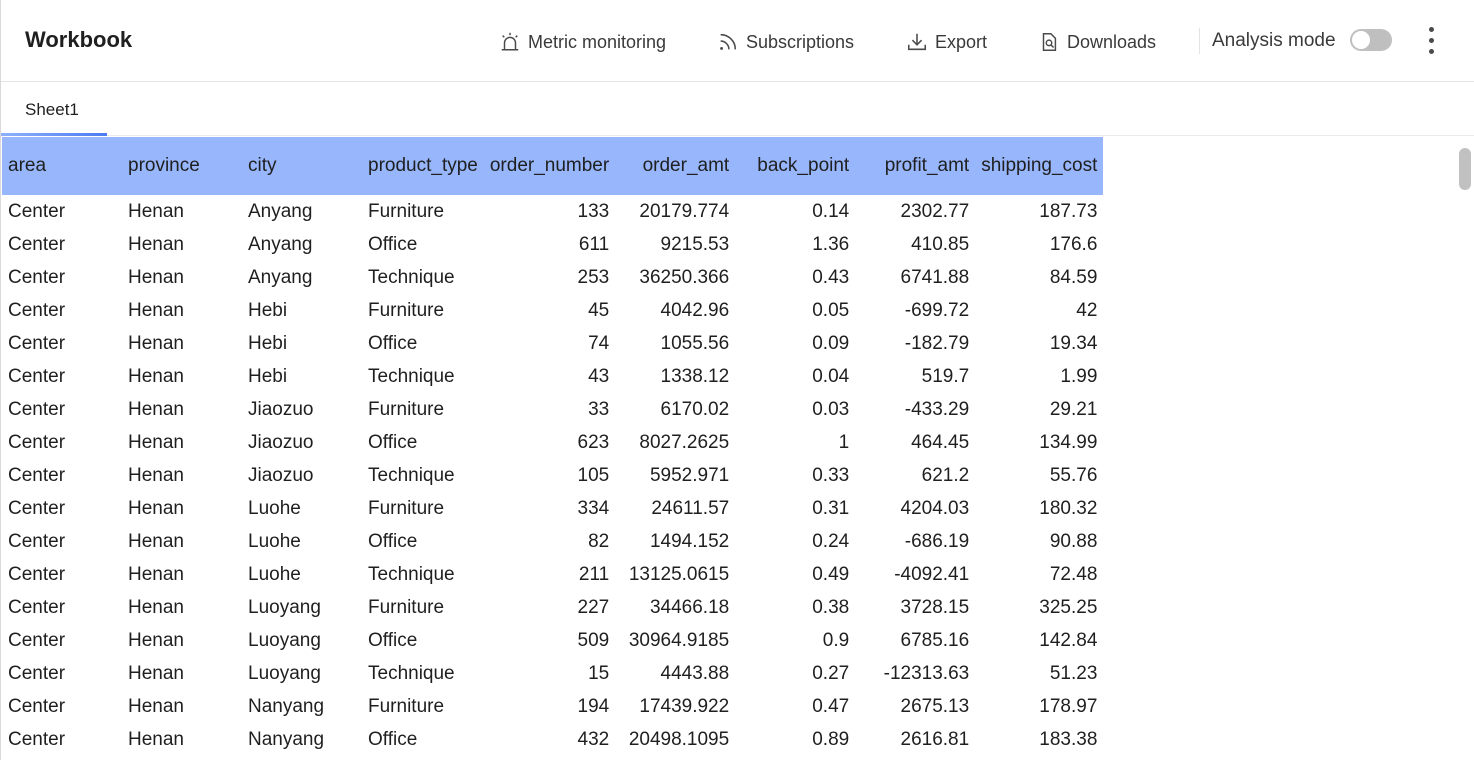  I want to click on table-cell-profit-amt: 621.2, so click(945, 475).